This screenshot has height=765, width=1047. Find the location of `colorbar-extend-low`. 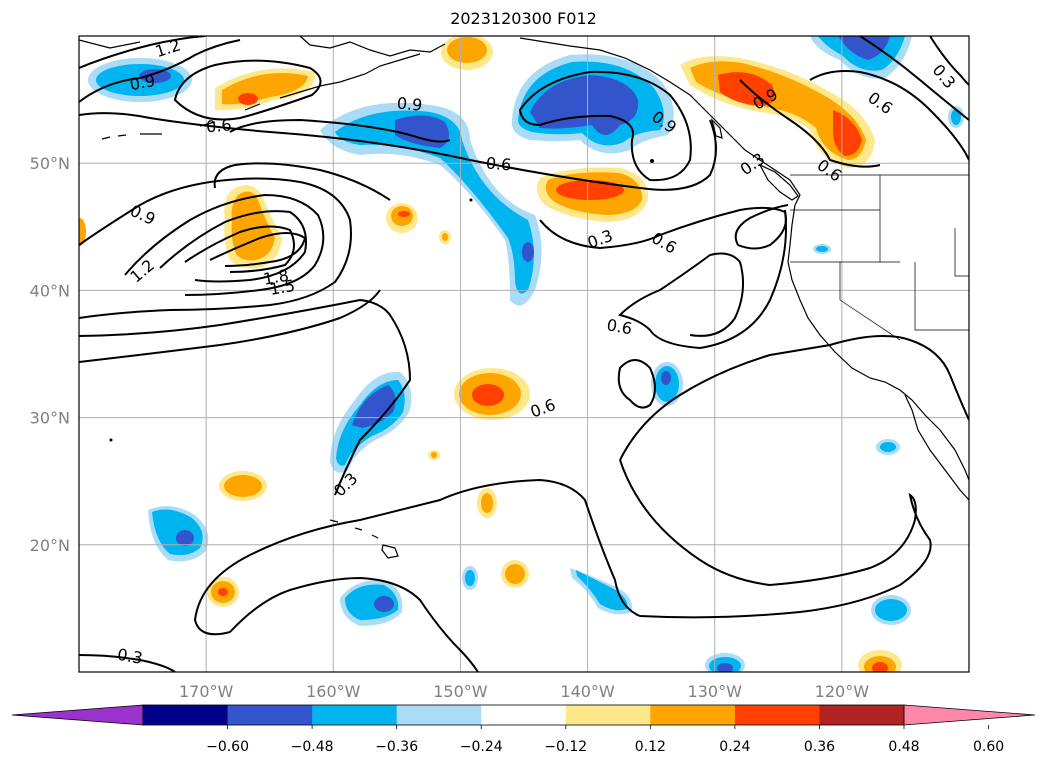

colorbar-extend-low is located at coordinates (77, 715).